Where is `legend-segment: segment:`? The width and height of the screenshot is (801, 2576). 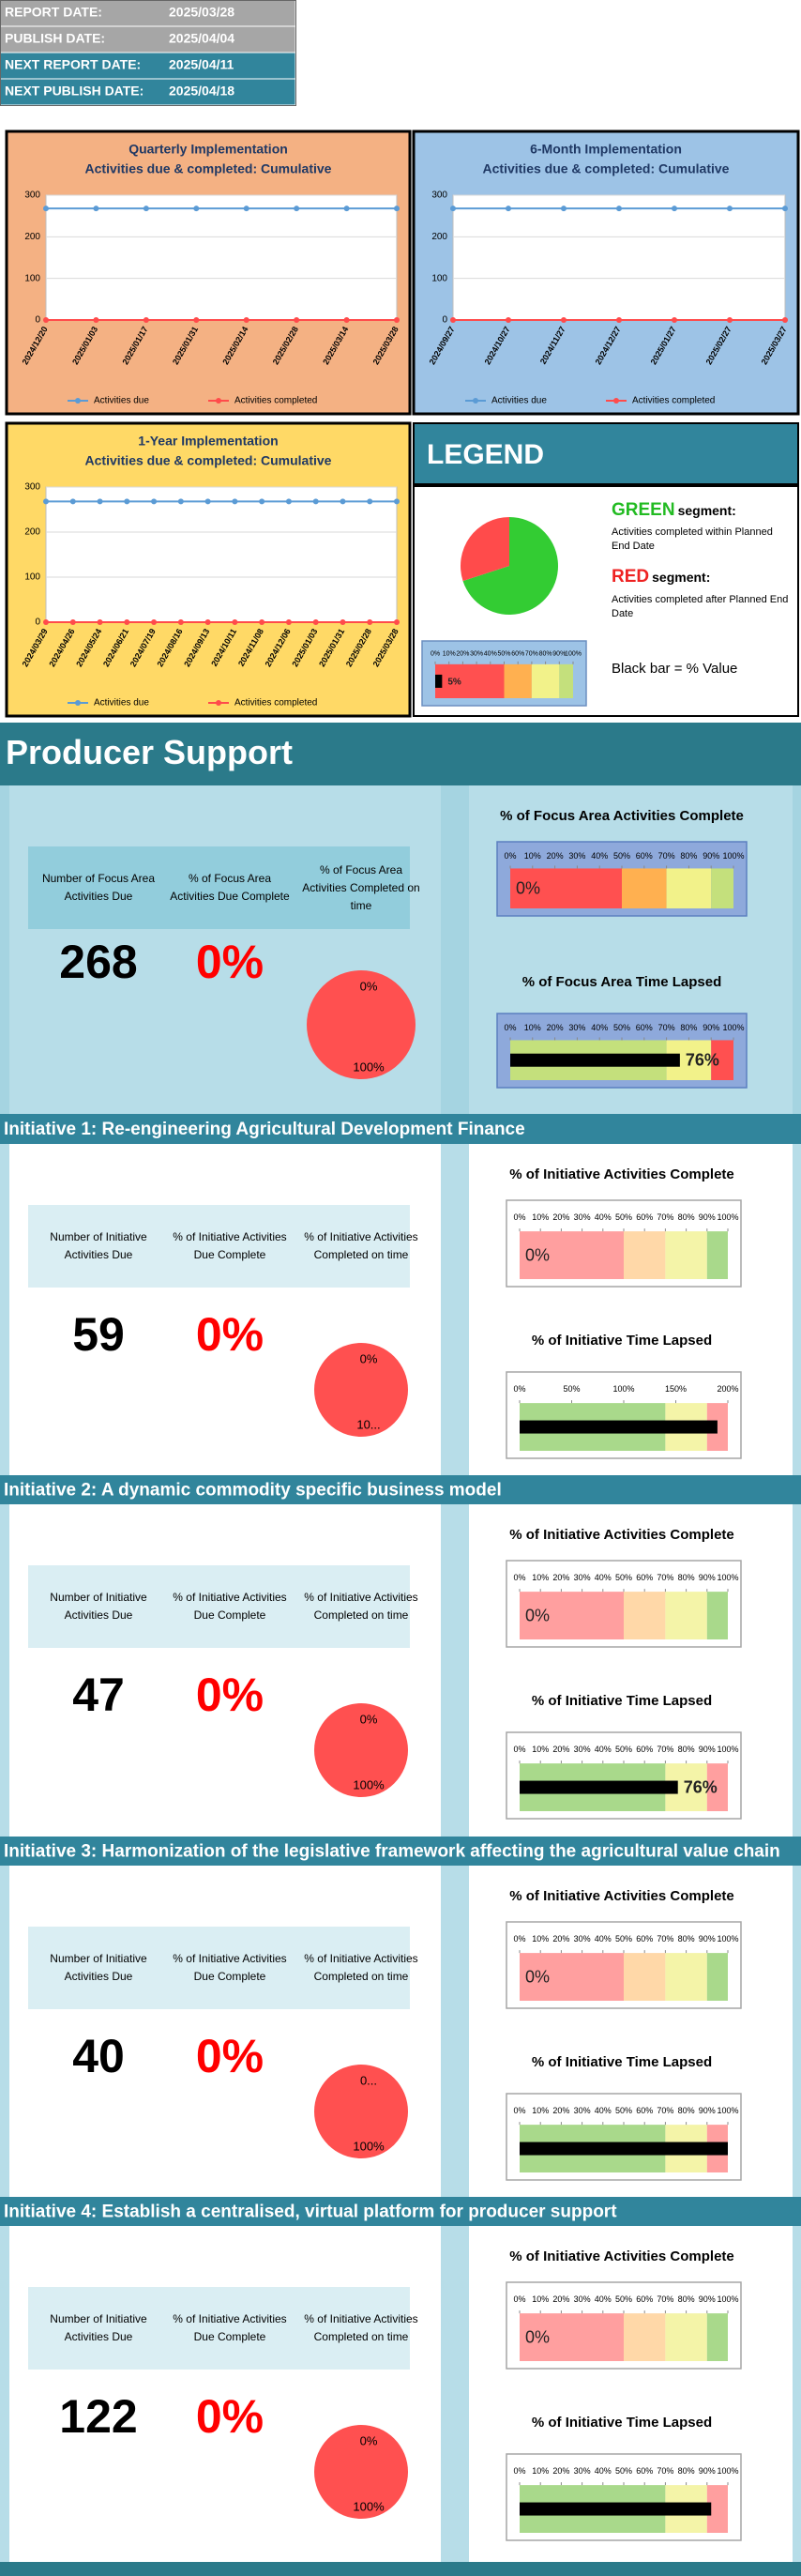
legend-segment: segment: is located at coordinates (706, 510).